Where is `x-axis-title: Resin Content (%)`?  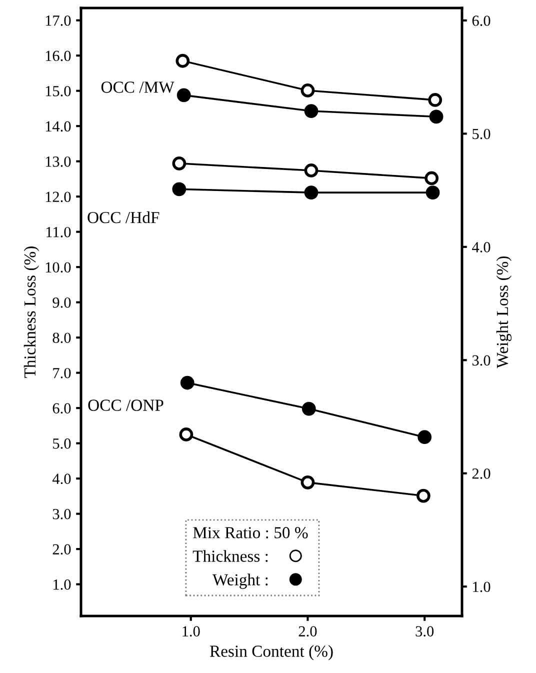
x-axis-title: Resin Content (%) is located at coordinates (271, 652).